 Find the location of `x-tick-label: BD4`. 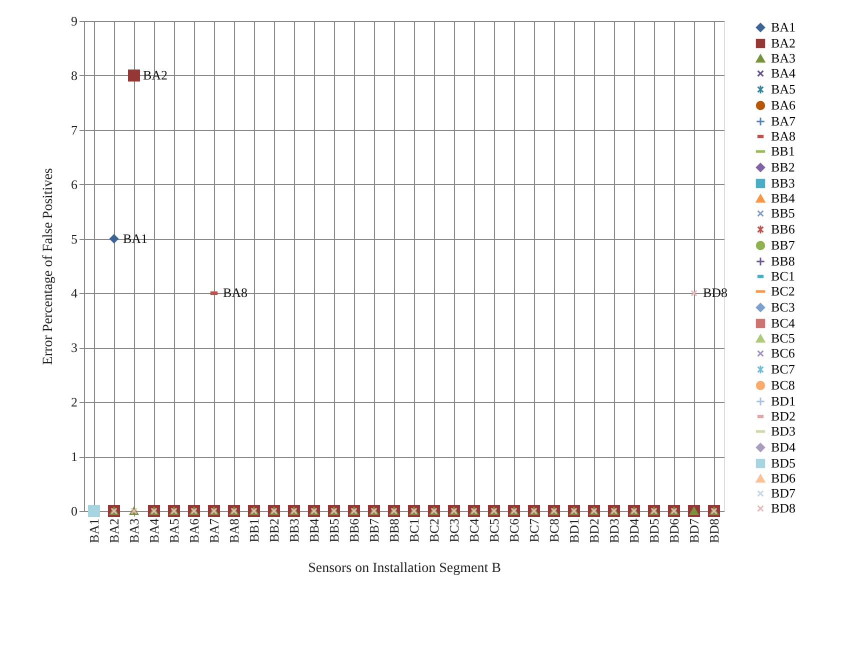

x-tick-label: BD4 is located at coordinates (634, 531).